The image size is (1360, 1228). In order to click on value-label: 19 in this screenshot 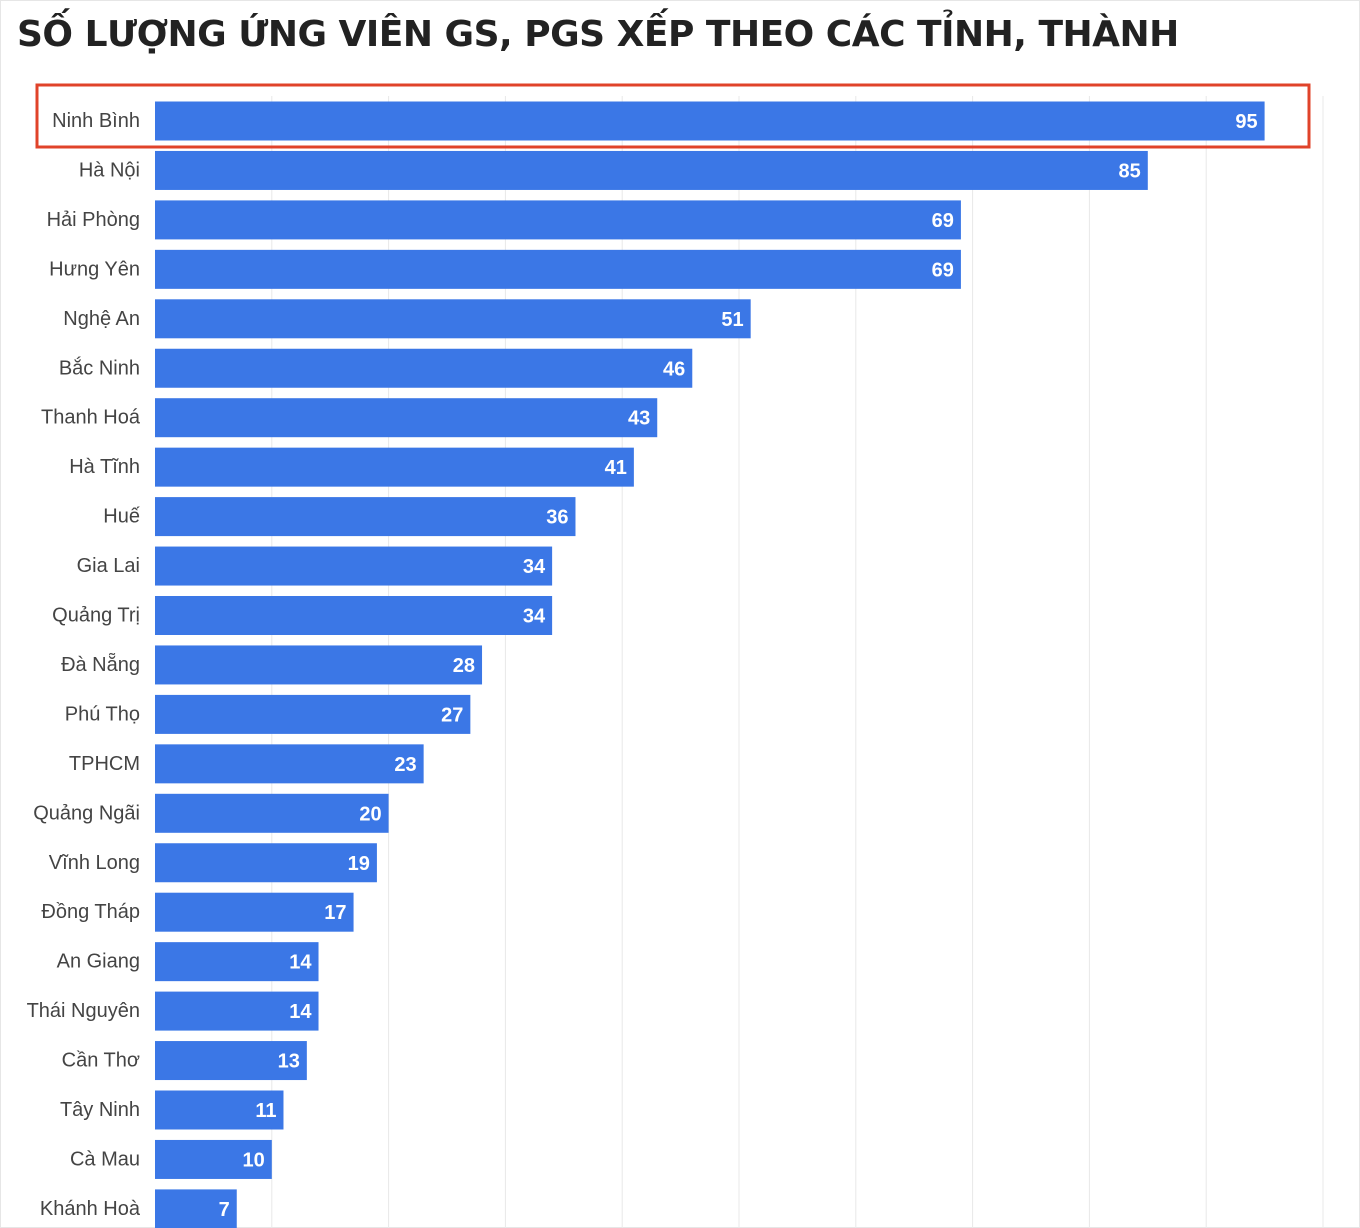, I will do `click(359, 864)`.